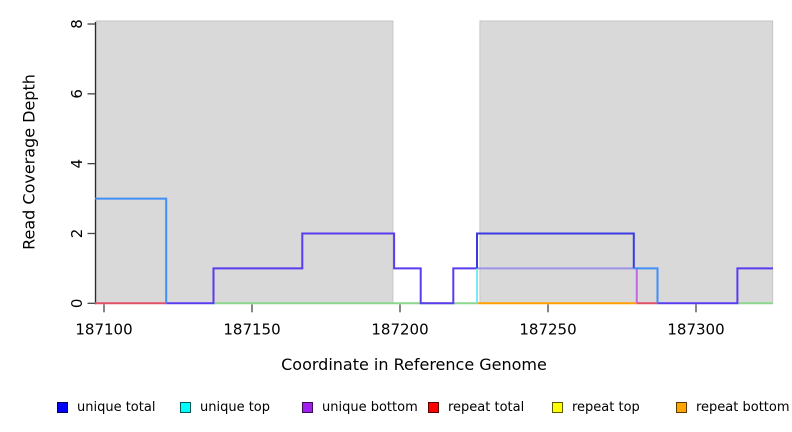 The image size is (792, 432). Describe the element at coordinates (116, 407) in the screenshot. I see `legend-label: unique total` at that location.